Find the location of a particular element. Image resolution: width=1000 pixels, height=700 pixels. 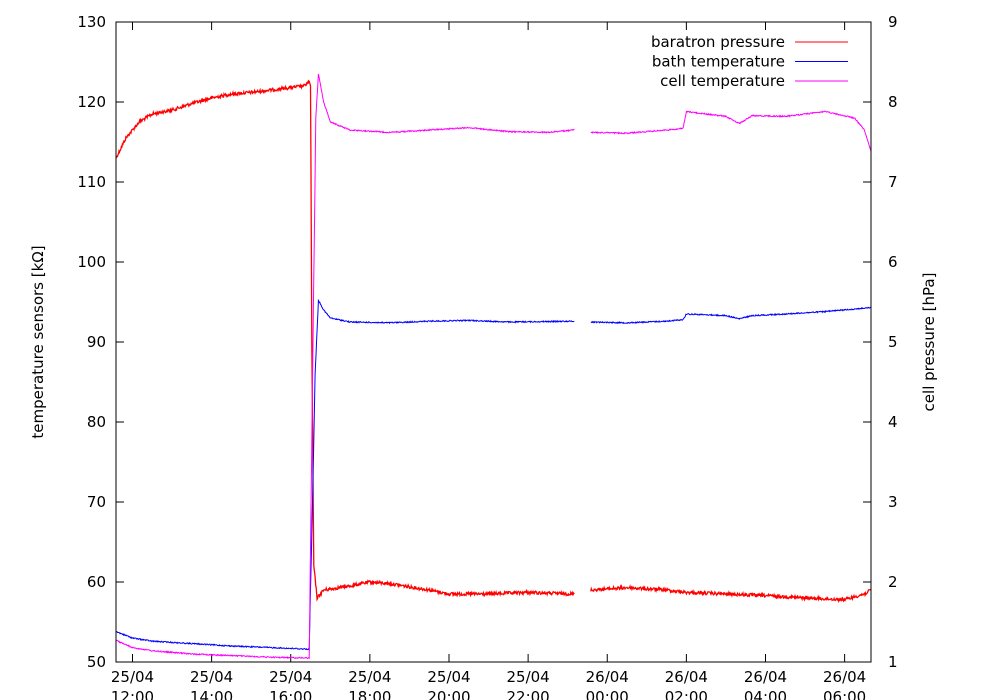

y2-tick-label: 6 is located at coordinates (893, 262).